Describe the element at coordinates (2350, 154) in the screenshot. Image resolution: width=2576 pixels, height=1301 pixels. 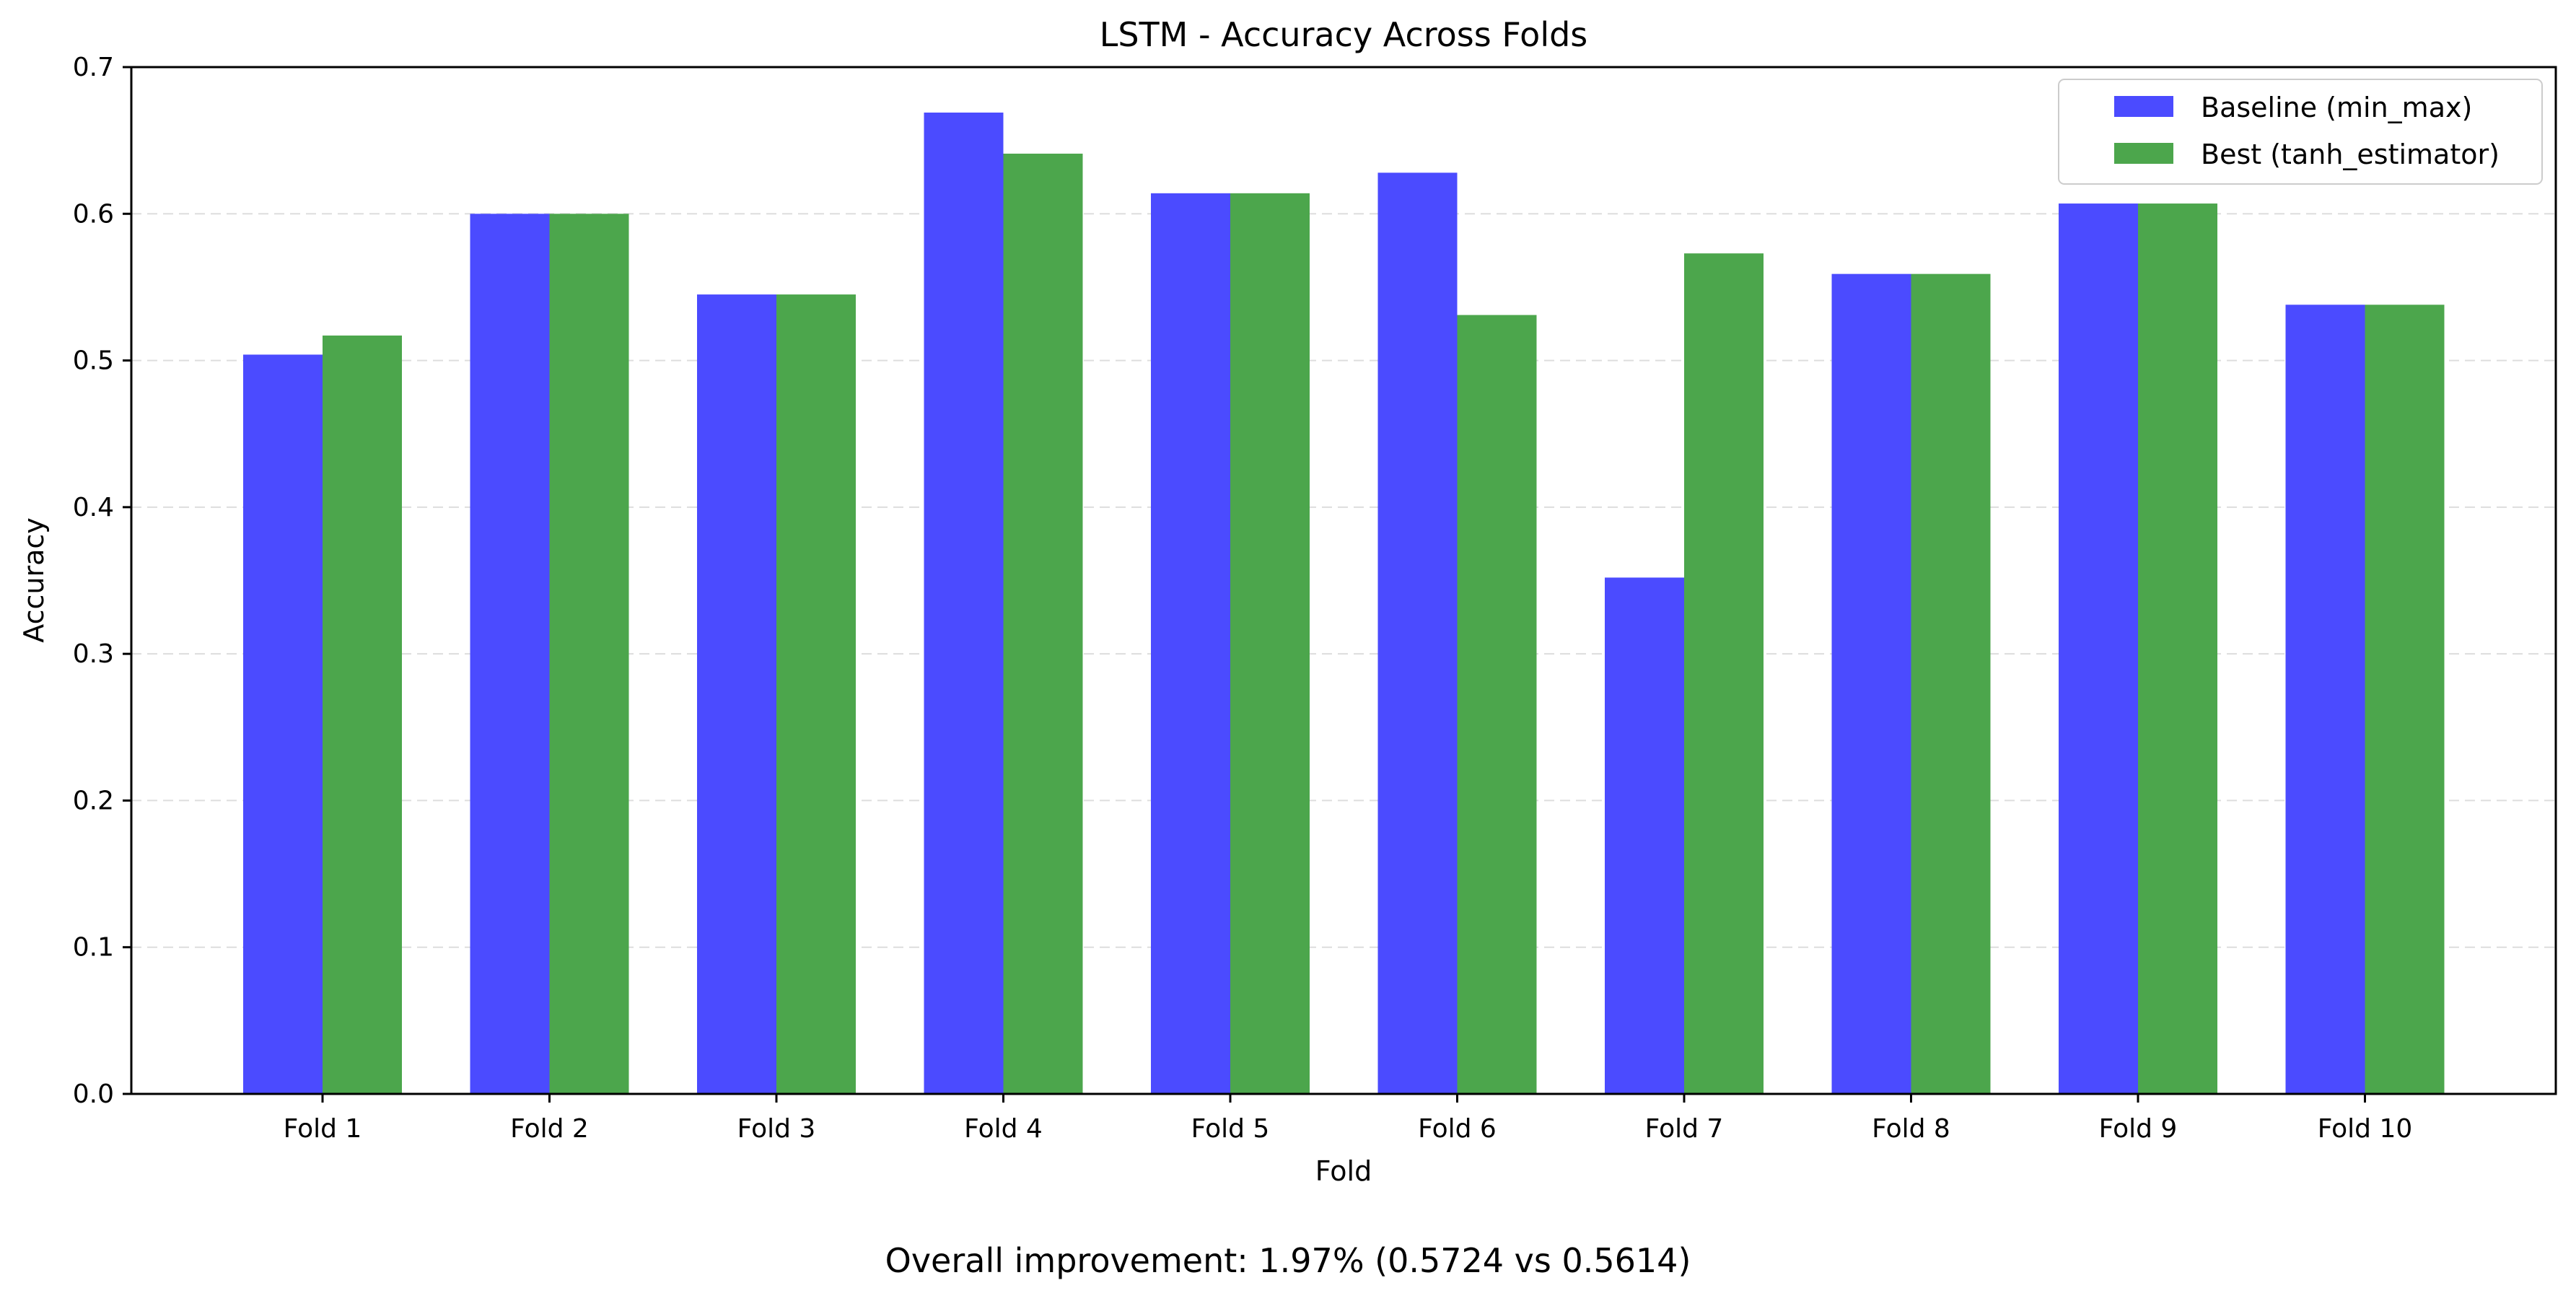
I see `legend-label-best: Best (tanh_estimator)` at that location.